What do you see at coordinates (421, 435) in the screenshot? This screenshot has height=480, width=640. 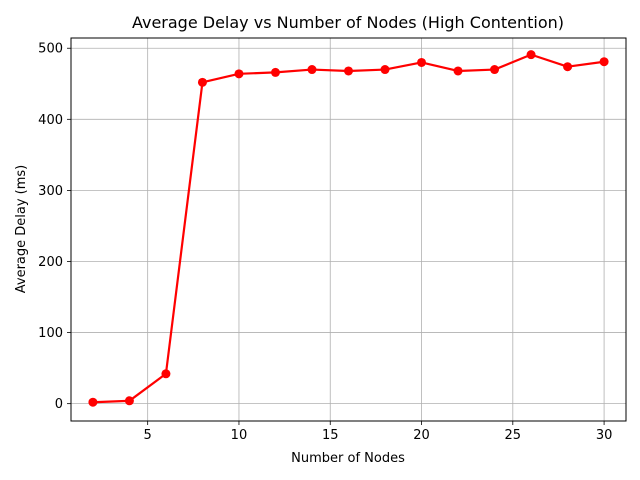 I see `x-tick-label: 20` at bounding box center [421, 435].